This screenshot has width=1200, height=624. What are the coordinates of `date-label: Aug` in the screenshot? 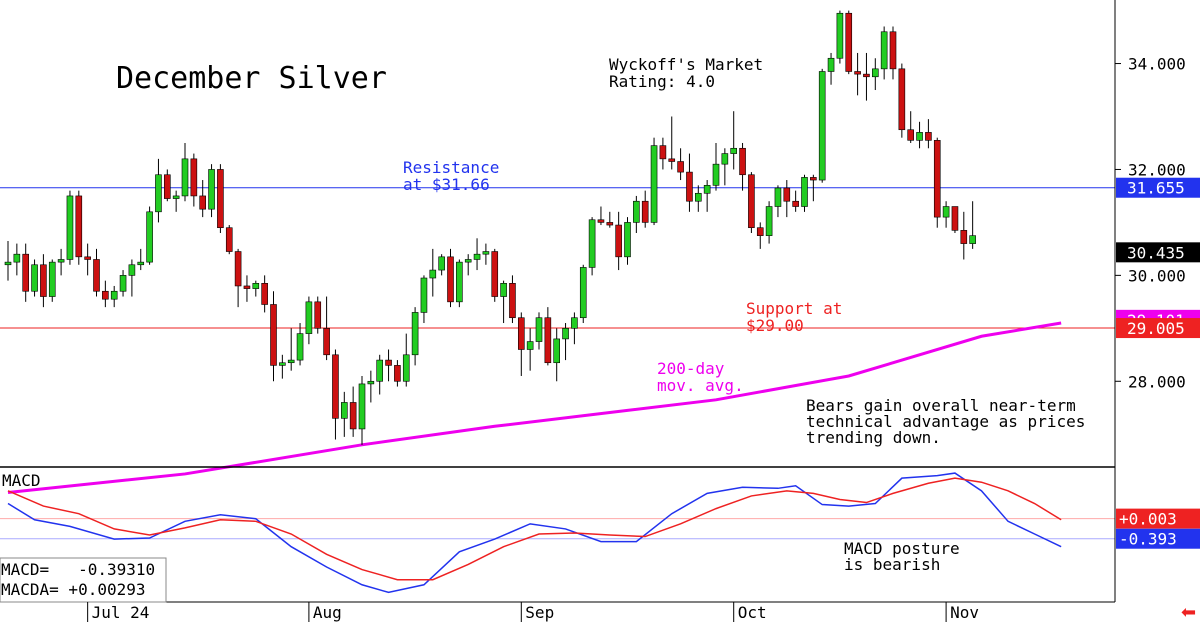 It's located at (327, 612).